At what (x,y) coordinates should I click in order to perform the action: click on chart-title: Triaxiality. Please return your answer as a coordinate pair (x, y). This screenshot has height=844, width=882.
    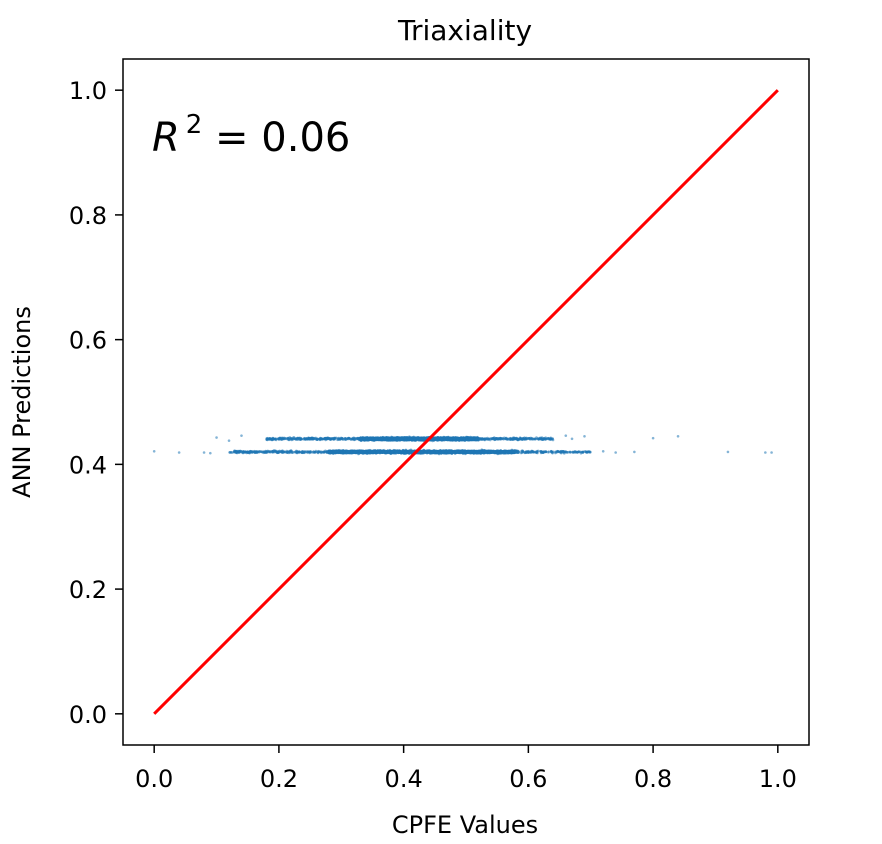
    Looking at the image, I should click on (464, 30).